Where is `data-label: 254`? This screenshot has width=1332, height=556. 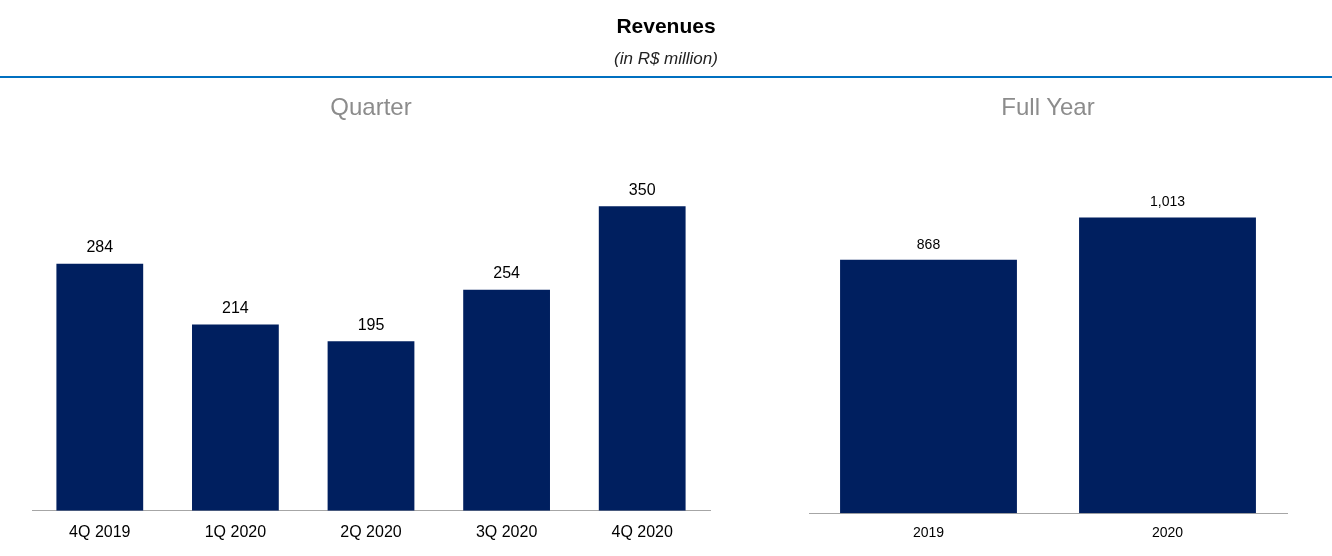
data-label: 254 is located at coordinates (507, 273).